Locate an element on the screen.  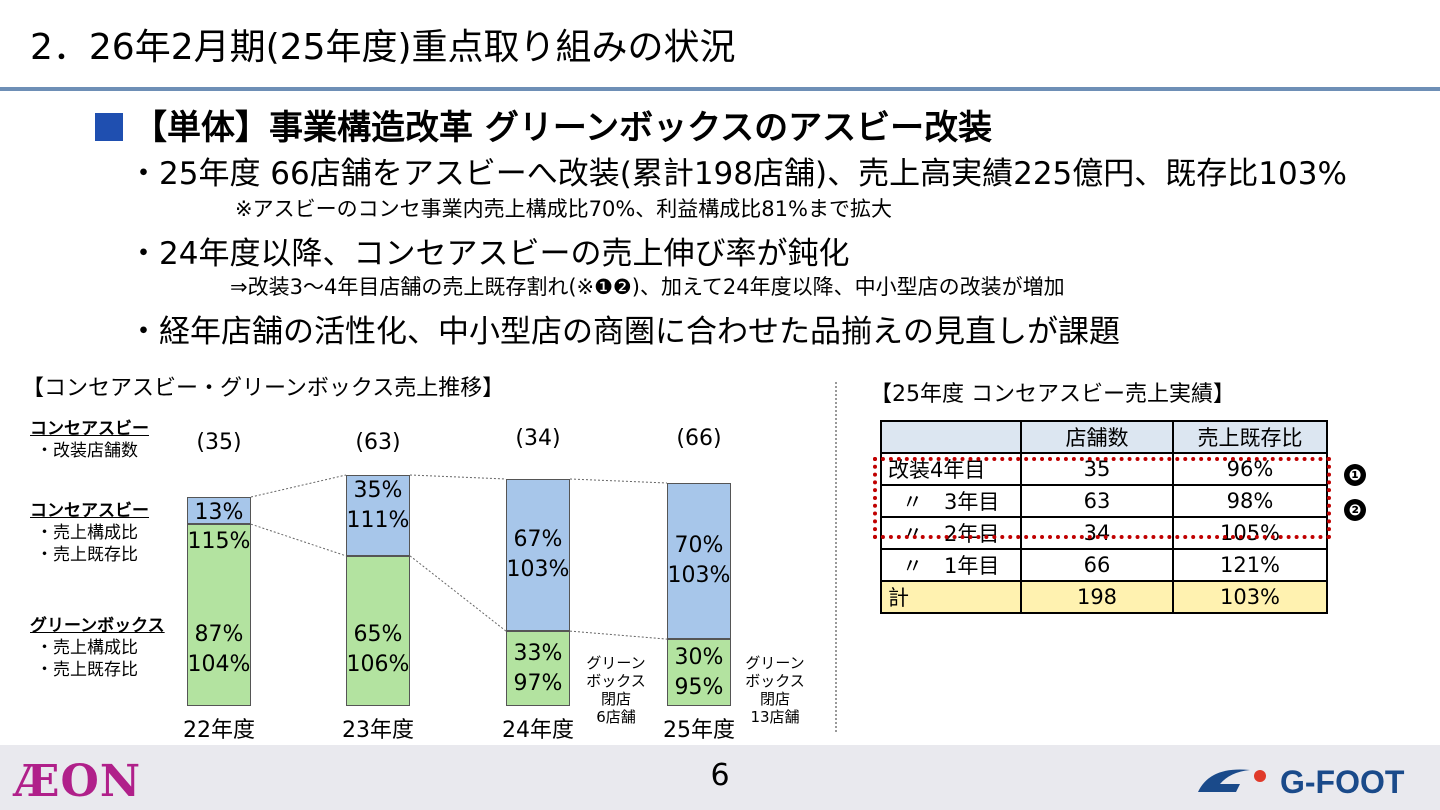
slide-title: 2．26年2月期(25年度)重点取り組みの状況 is located at coordinates (383, 47).